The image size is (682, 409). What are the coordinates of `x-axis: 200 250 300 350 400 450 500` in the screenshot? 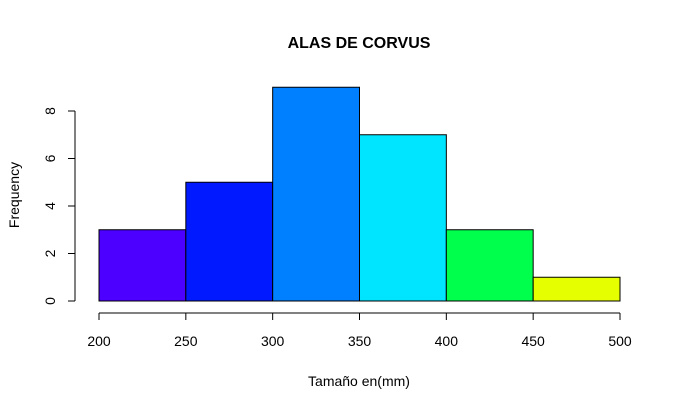 It's located at (359, 330).